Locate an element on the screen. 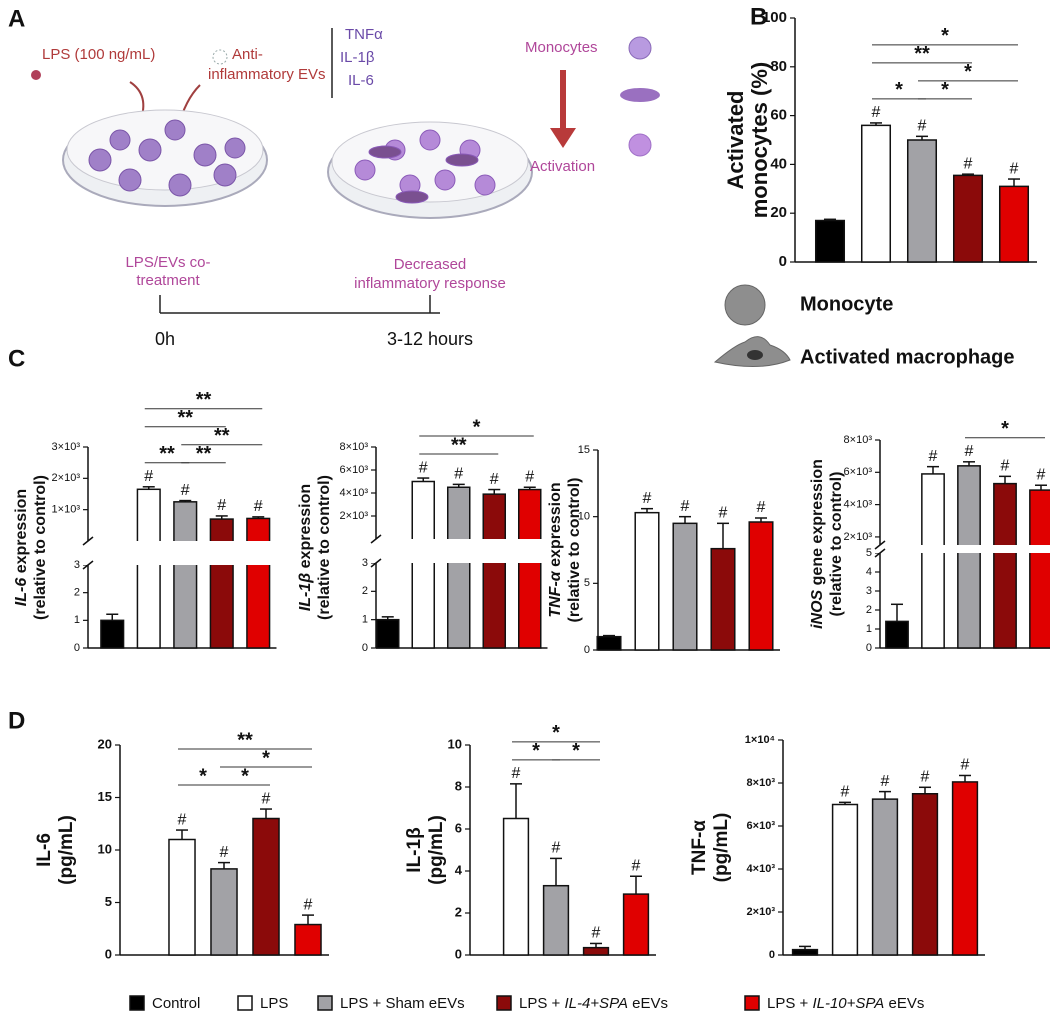 This screenshot has width=1050, height=1020. y-tick-label: 1 is located at coordinates (869, 629).